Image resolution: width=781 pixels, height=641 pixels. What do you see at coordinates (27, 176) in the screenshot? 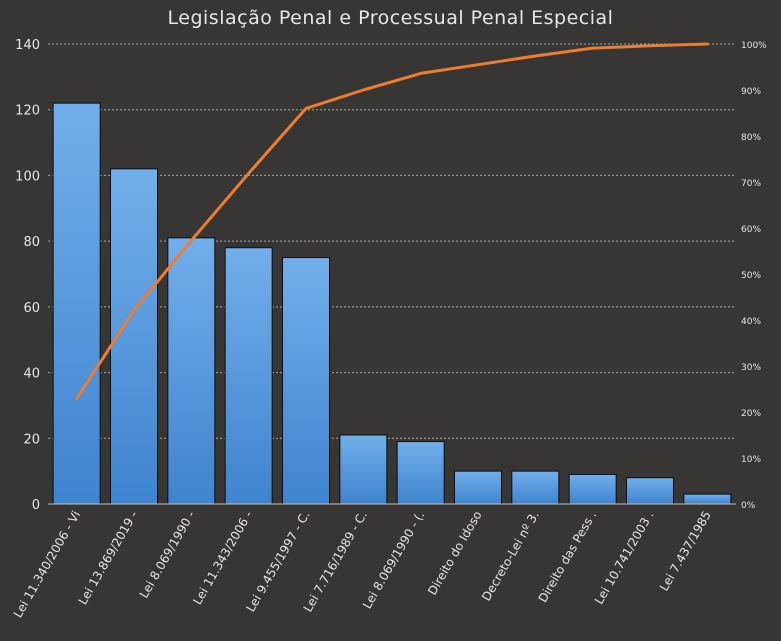
I see `y-tick-label: 100` at bounding box center [27, 176].